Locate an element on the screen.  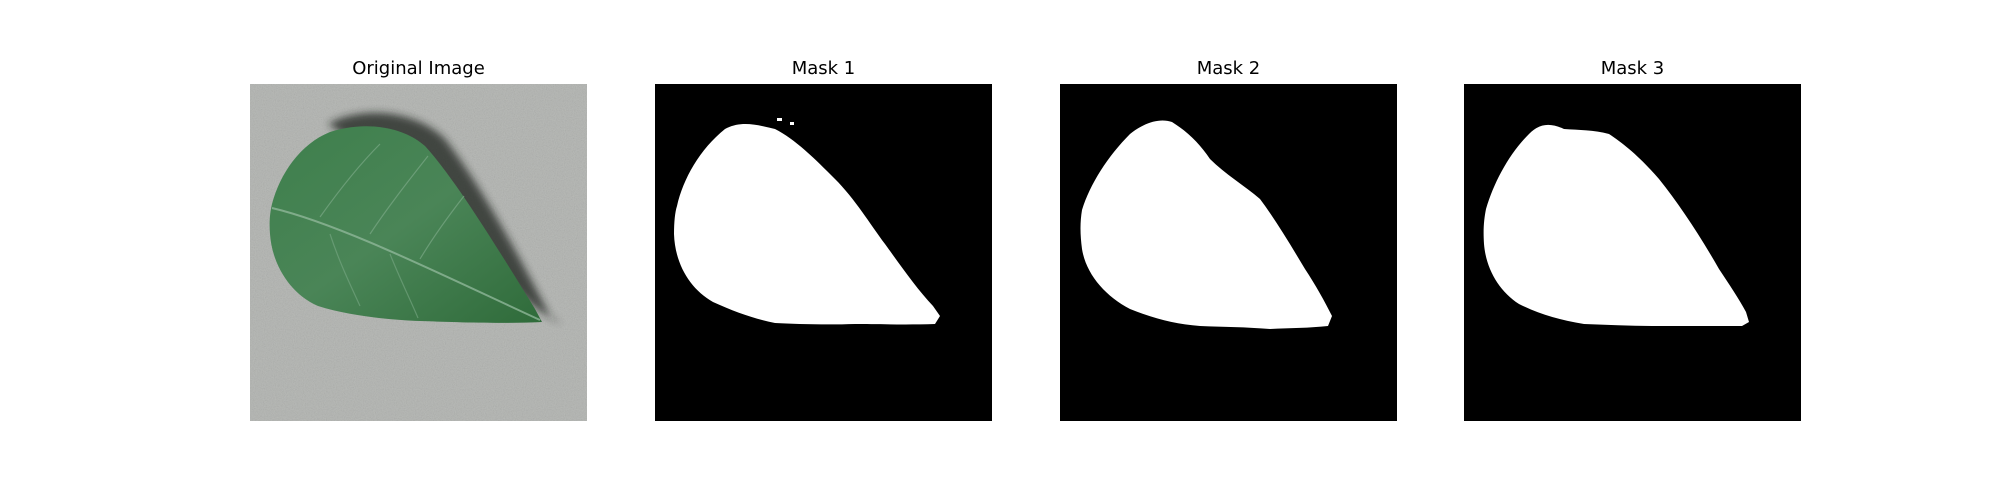
panel-title: Mask 3 is located at coordinates (1632, 68).